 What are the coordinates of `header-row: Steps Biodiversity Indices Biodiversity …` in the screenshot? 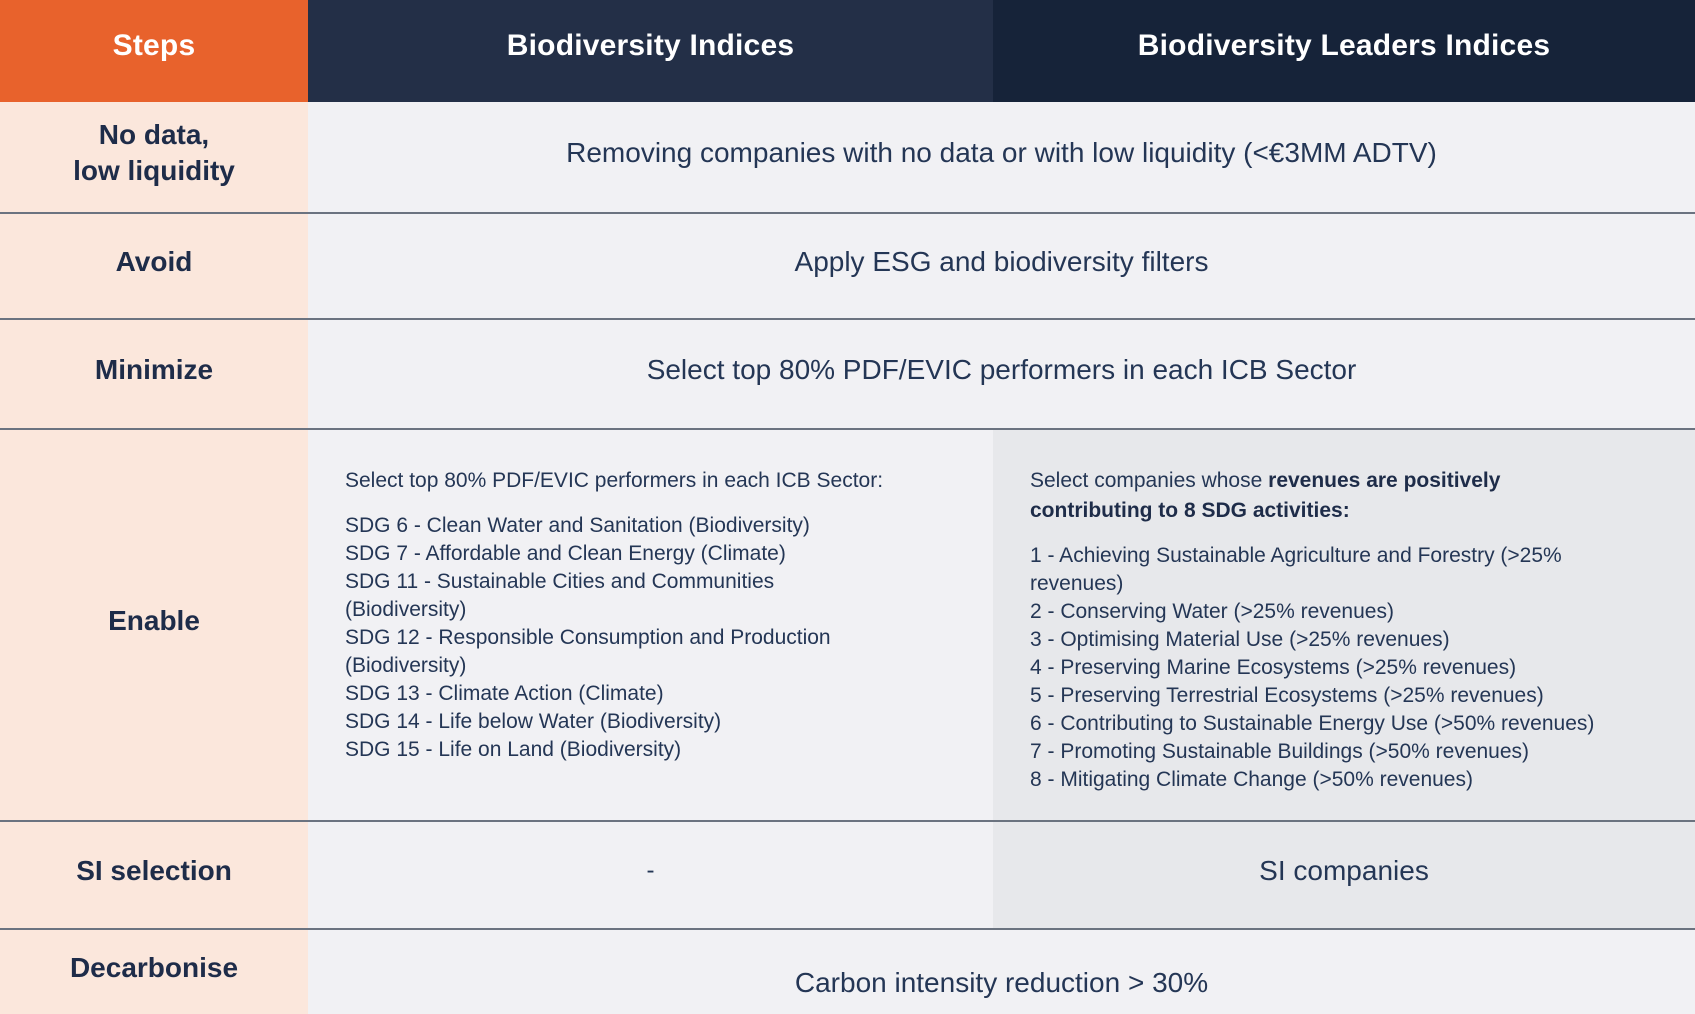 It's located at (847, 51).